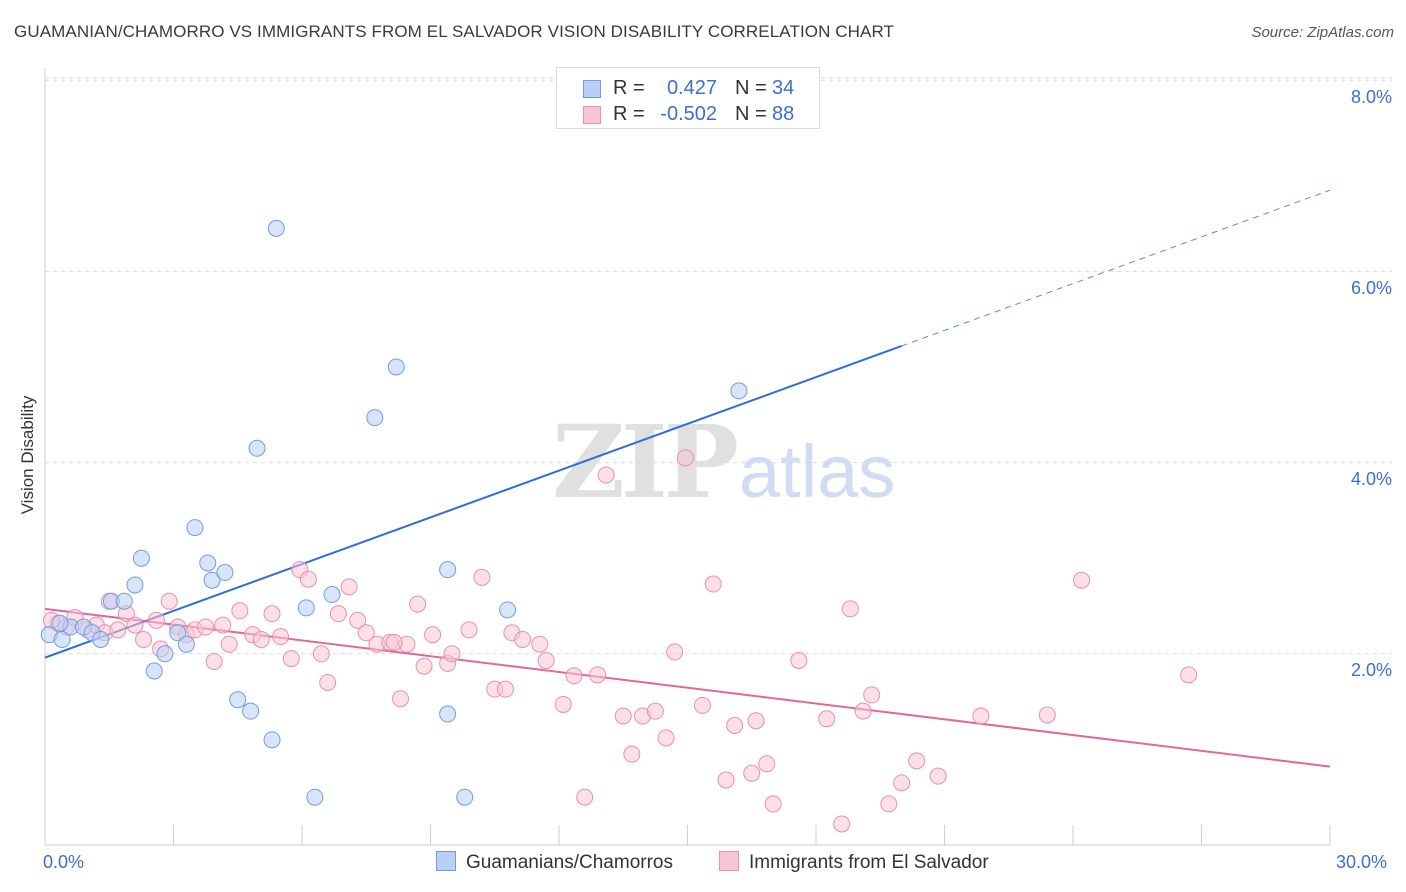 This screenshot has width=1406, height=892. Describe the element at coordinates (569, 862) in the screenshot. I see `legend-label: Guamanians/Chamorros` at that location.